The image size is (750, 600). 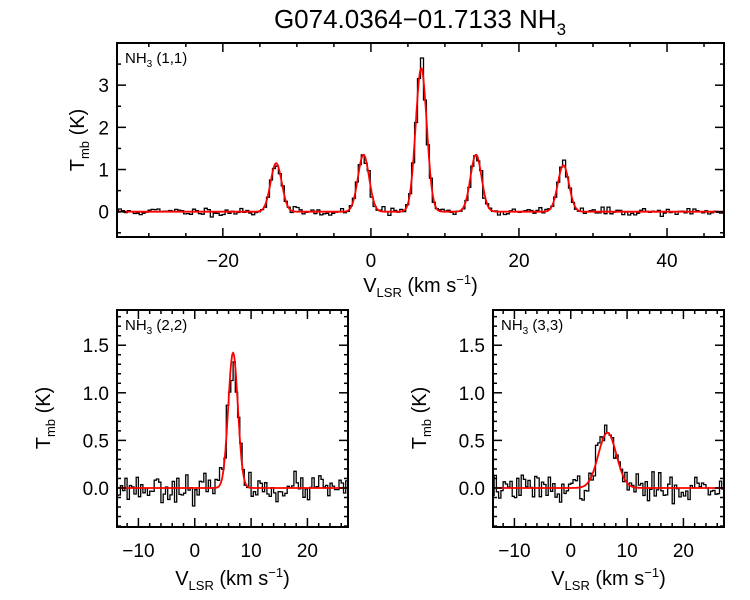 What do you see at coordinates (169, 325) in the screenshot?
I see `panel-label-transition: (2,2)` at bounding box center [169, 325].